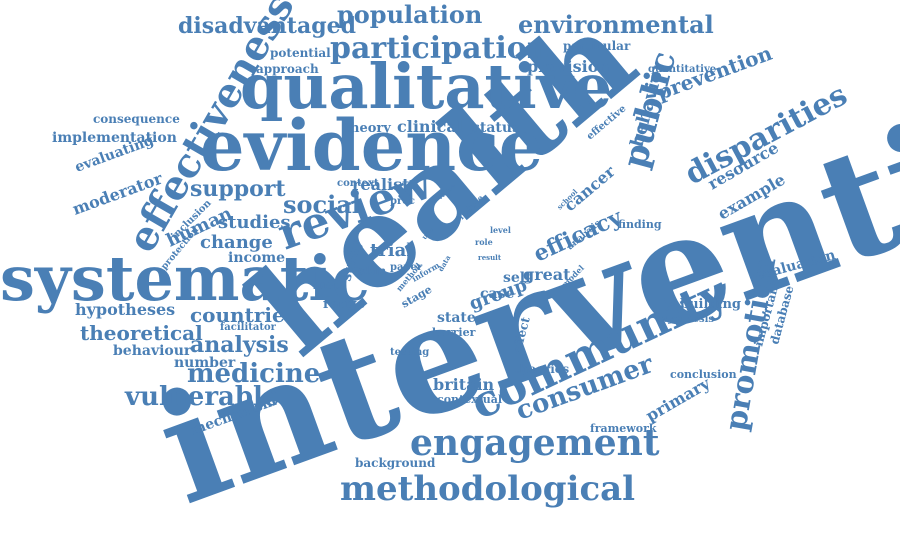 The image size is (900, 544). What do you see at coordinates (391, 250) in the screenshot?
I see `cloud-word-trial: trial` at bounding box center [391, 250].